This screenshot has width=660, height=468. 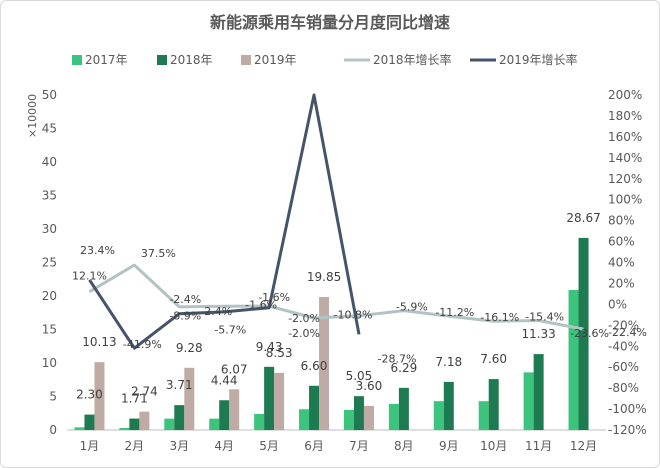 I want to click on bar-value-label: 1.71, so click(x=134, y=399).